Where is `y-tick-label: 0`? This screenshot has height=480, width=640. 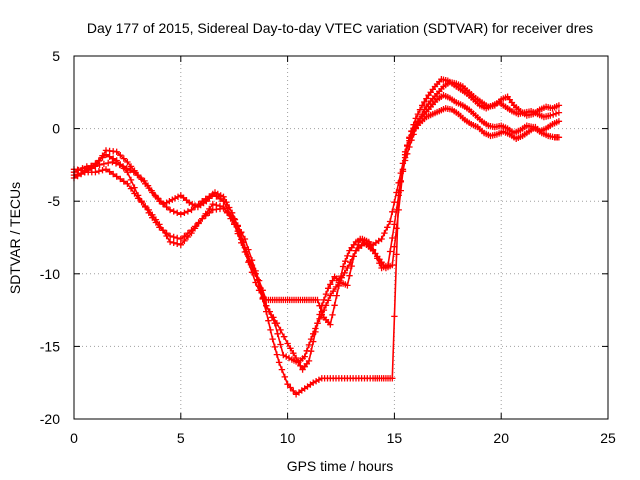
y-tick-label: 0 is located at coordinates (56, 129).